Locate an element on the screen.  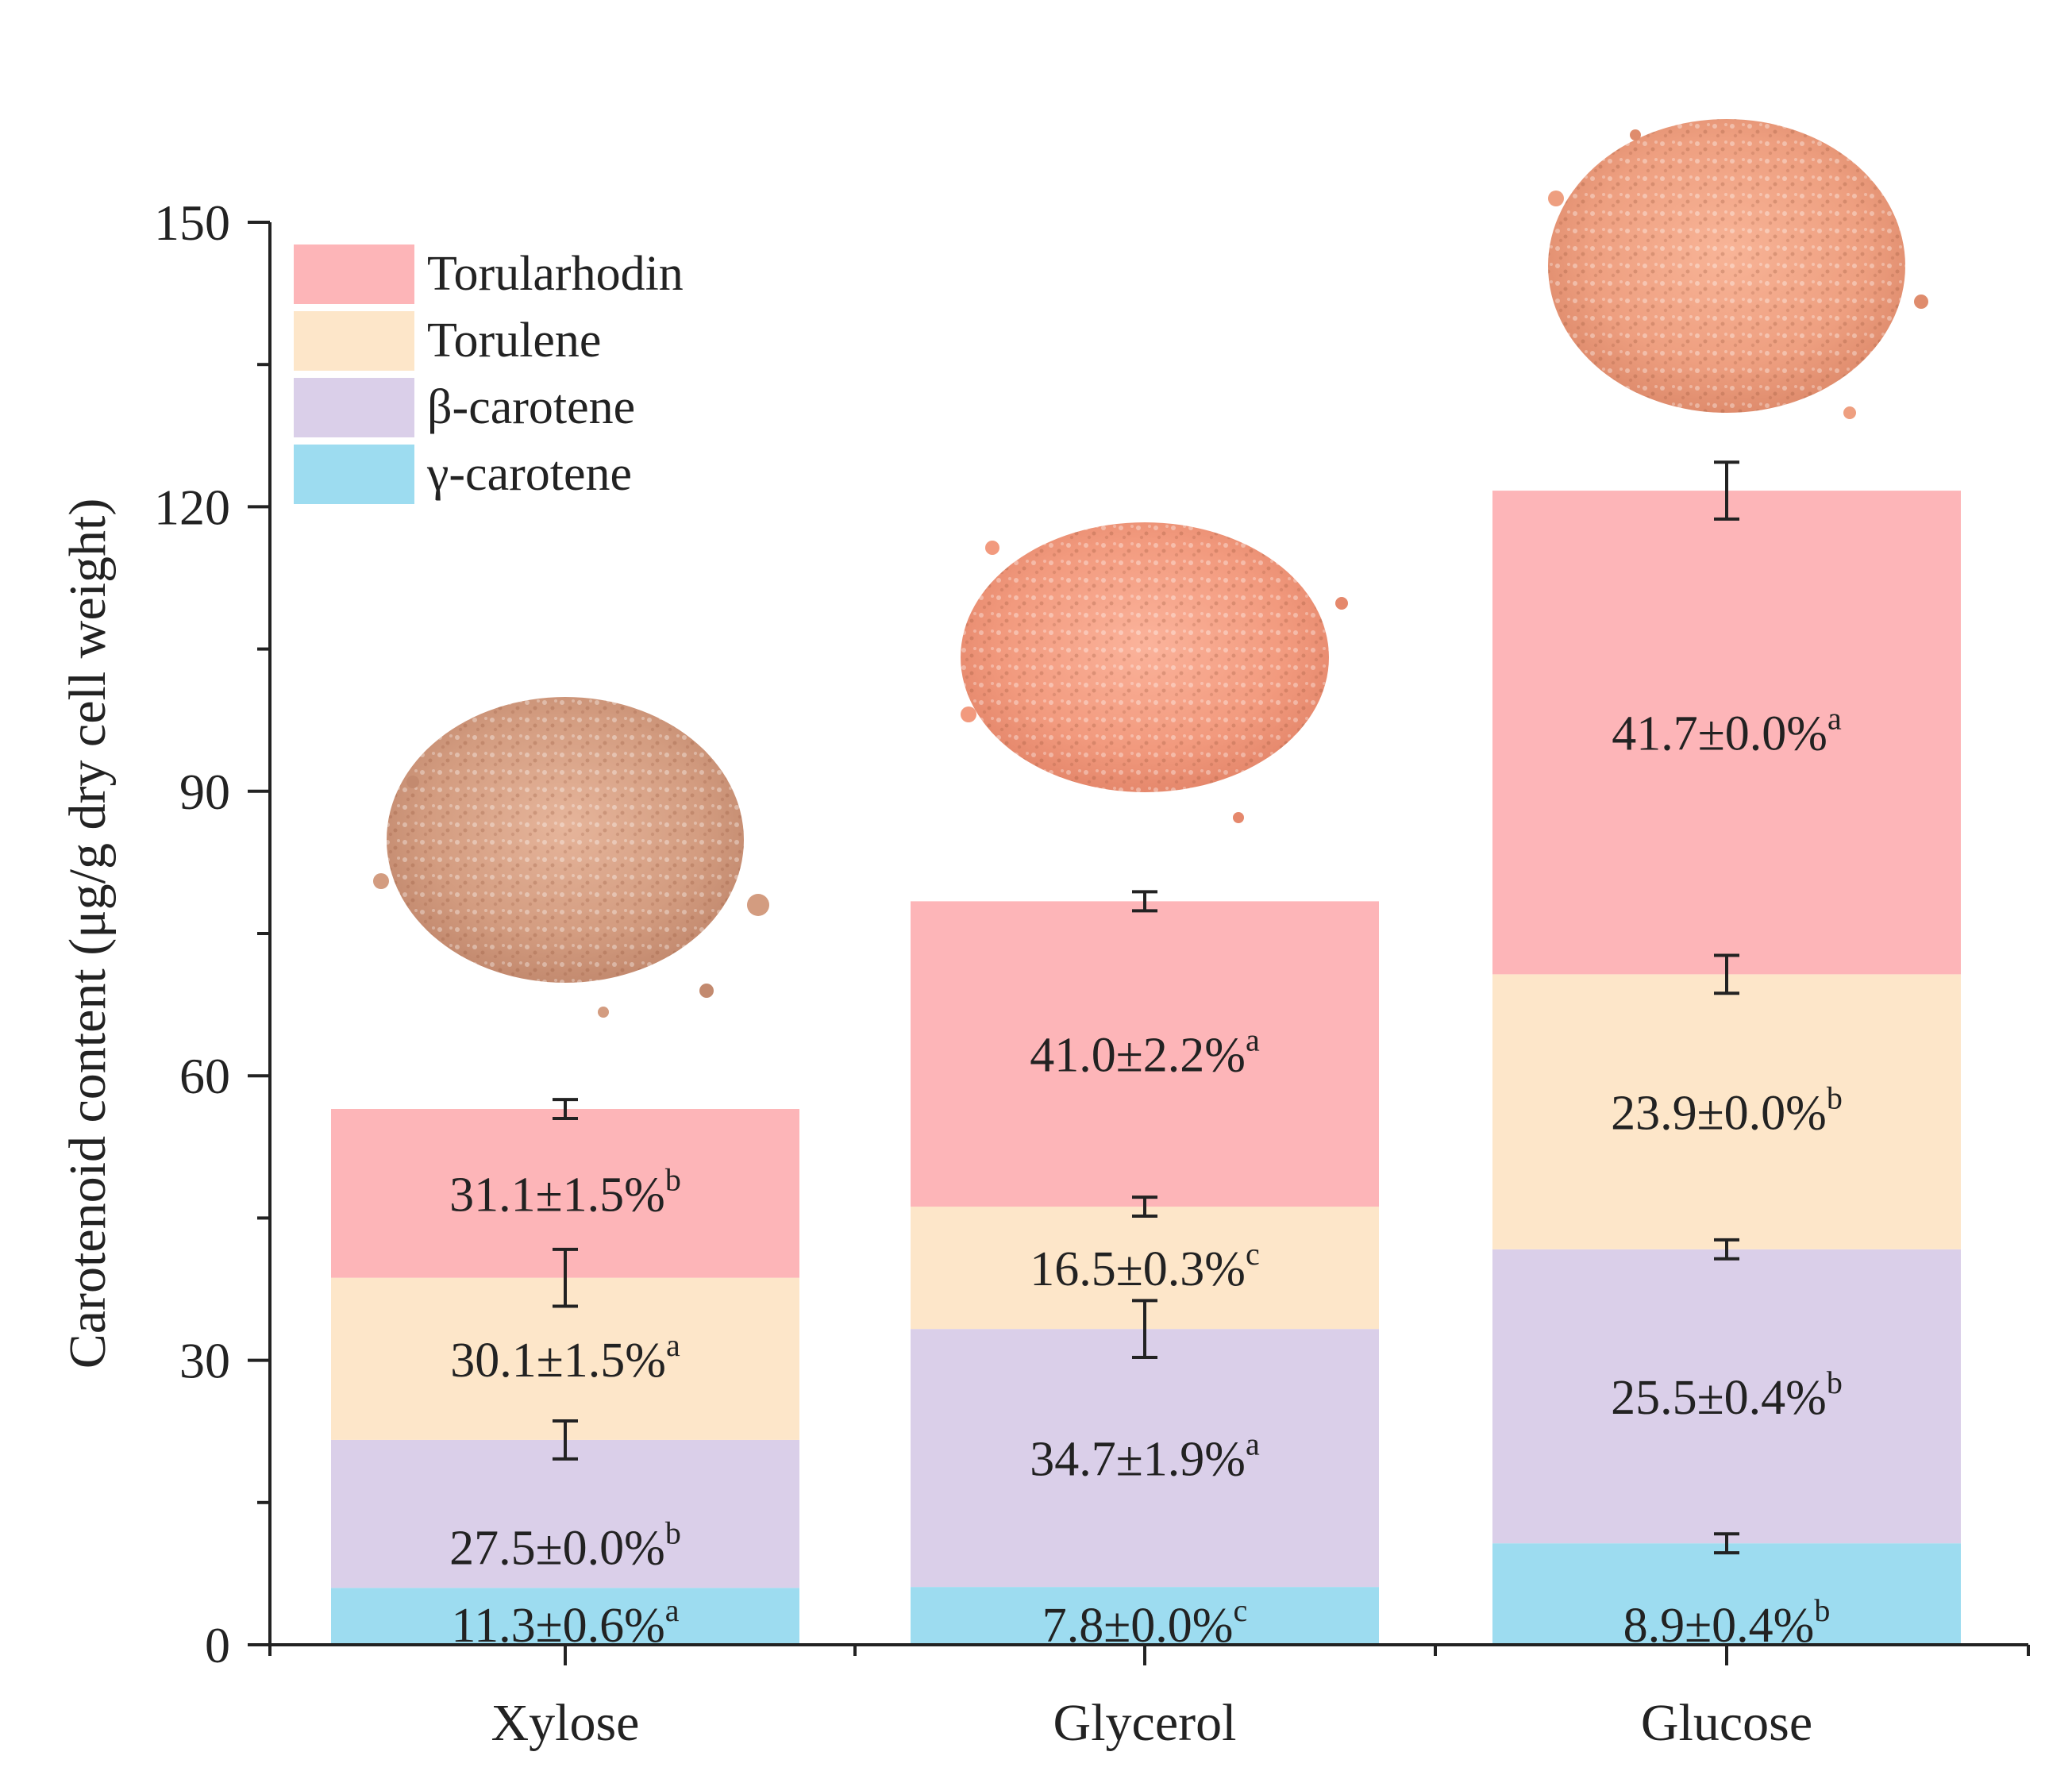
error-bar-glucose-beta is located at coordinates (1727, 1249).